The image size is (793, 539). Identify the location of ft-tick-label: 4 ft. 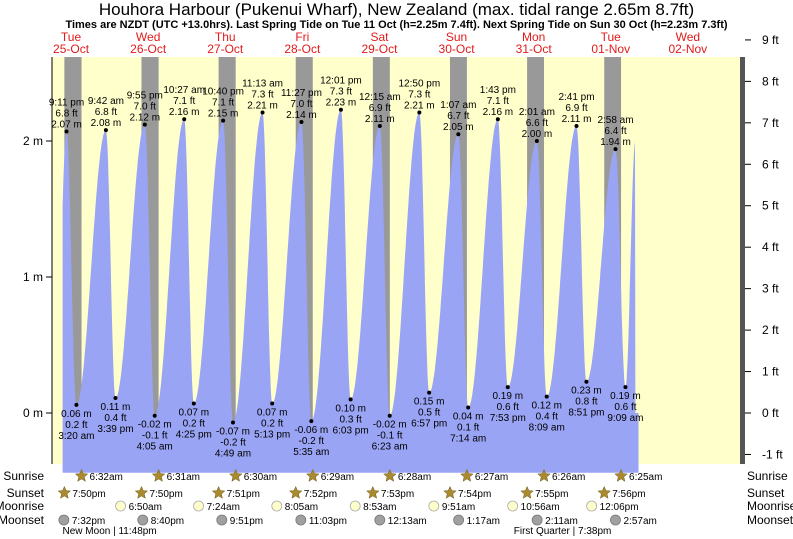
(770, 247).